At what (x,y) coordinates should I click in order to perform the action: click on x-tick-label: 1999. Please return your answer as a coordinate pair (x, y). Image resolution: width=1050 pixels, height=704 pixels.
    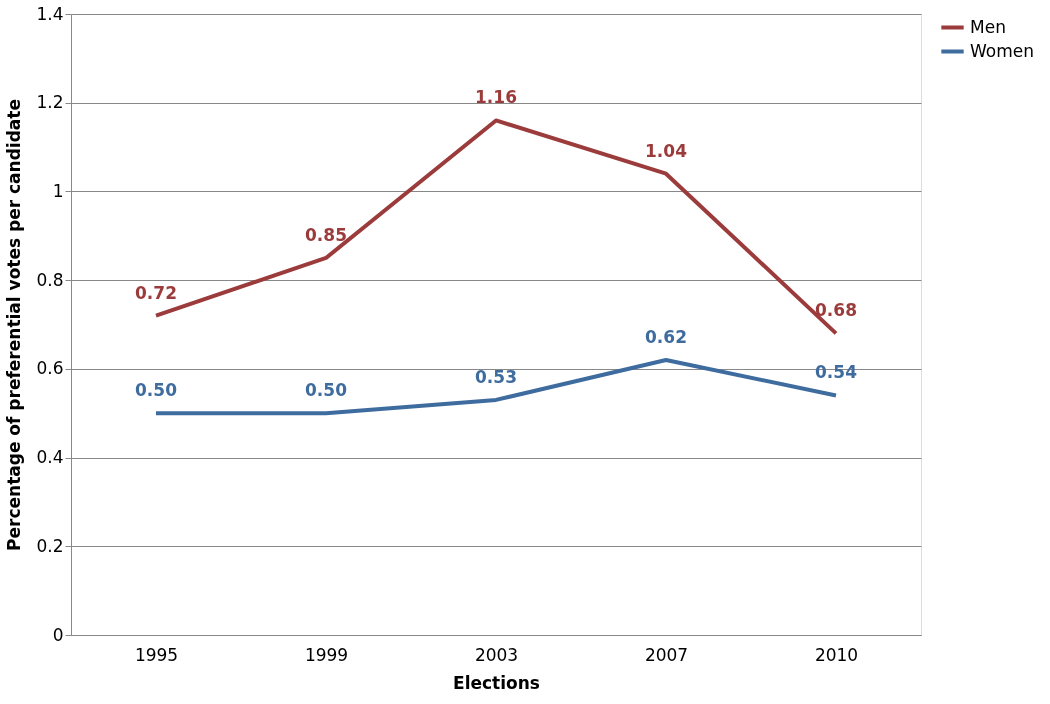
    Looking at the image, I should click on (326, 654).